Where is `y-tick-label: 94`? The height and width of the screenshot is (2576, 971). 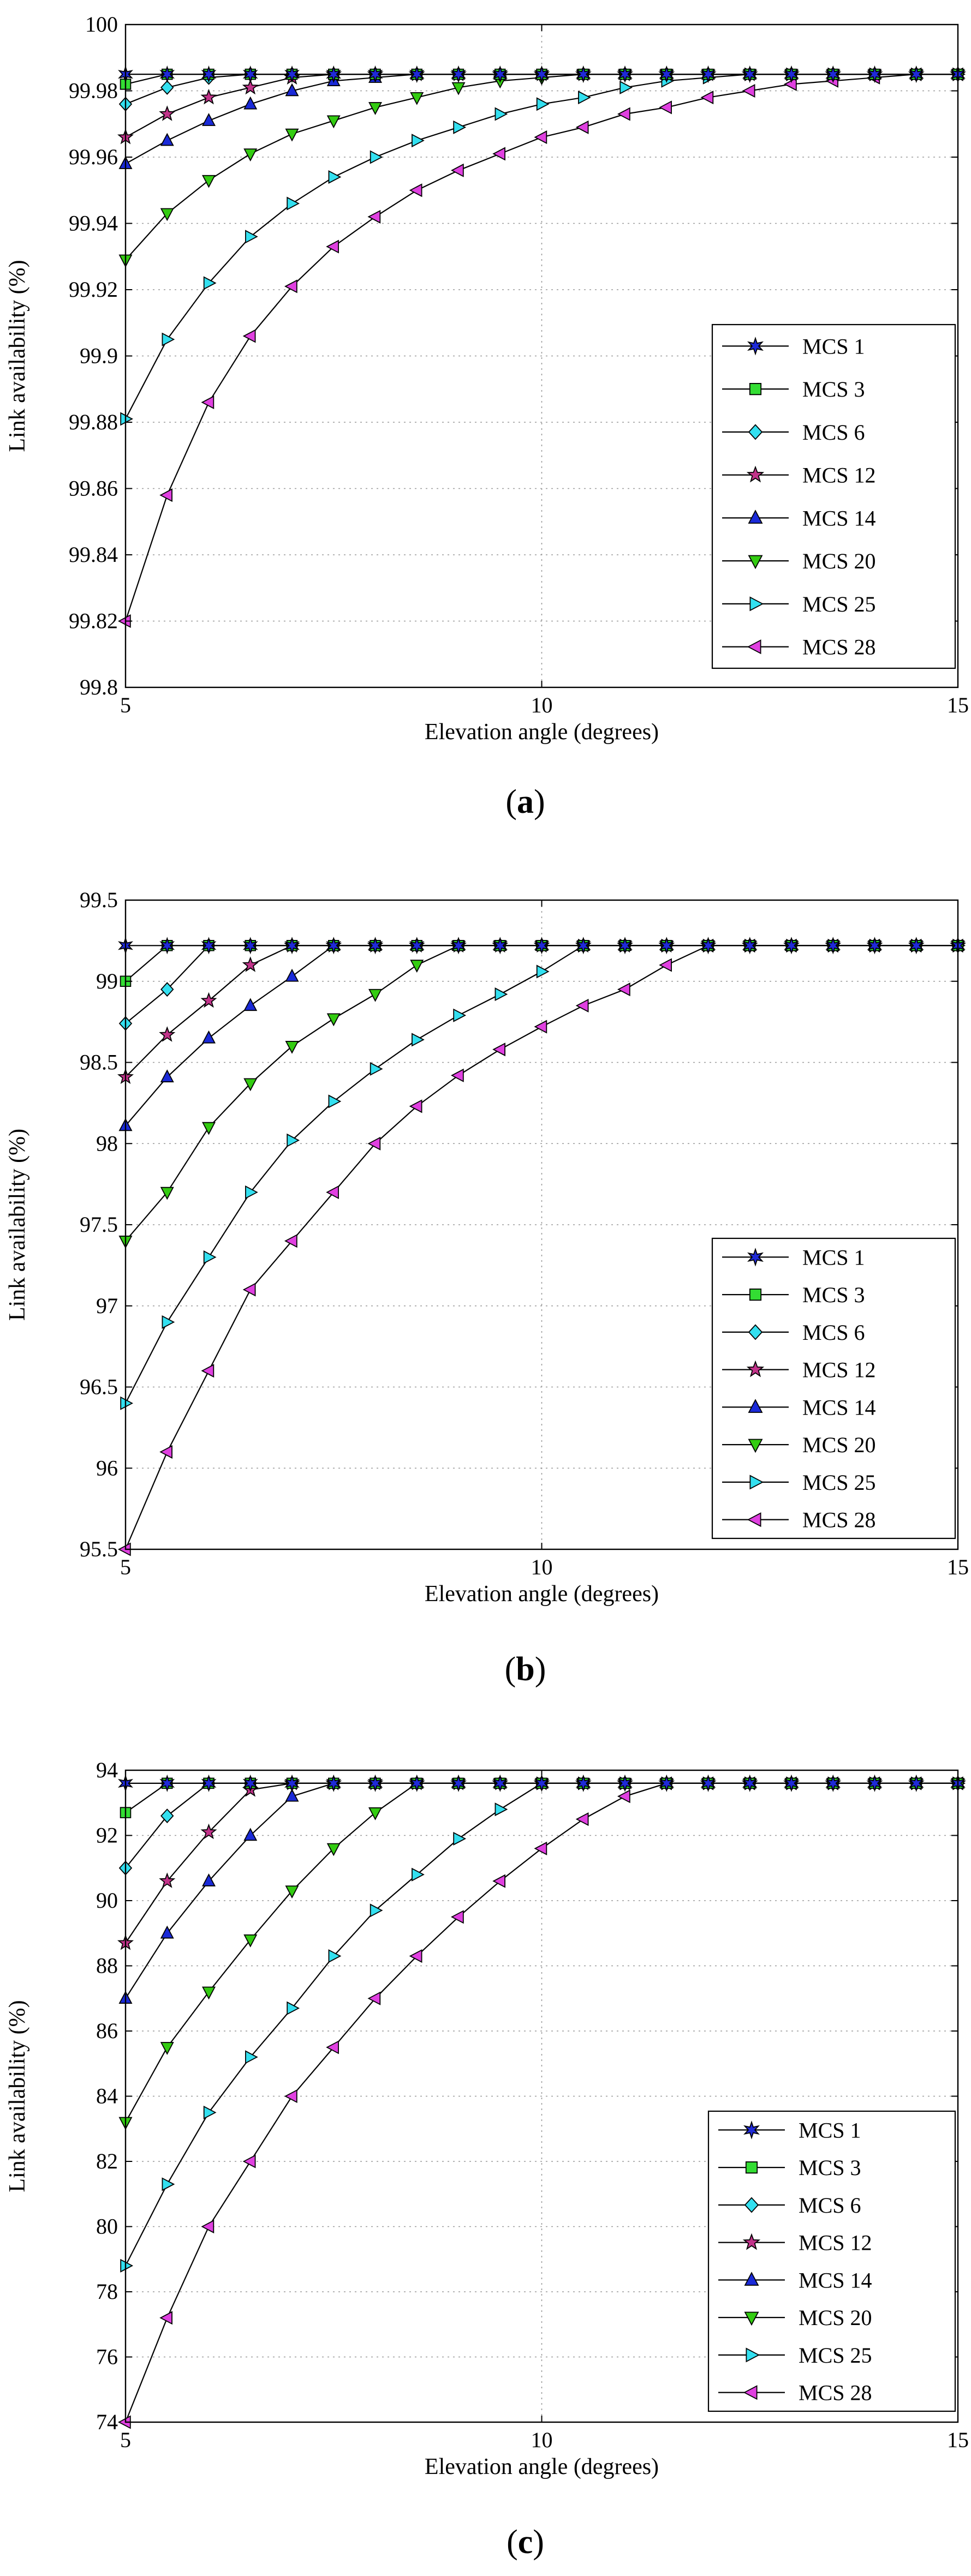
y-tick-label: 94 is located at coordinates (107, 1770).